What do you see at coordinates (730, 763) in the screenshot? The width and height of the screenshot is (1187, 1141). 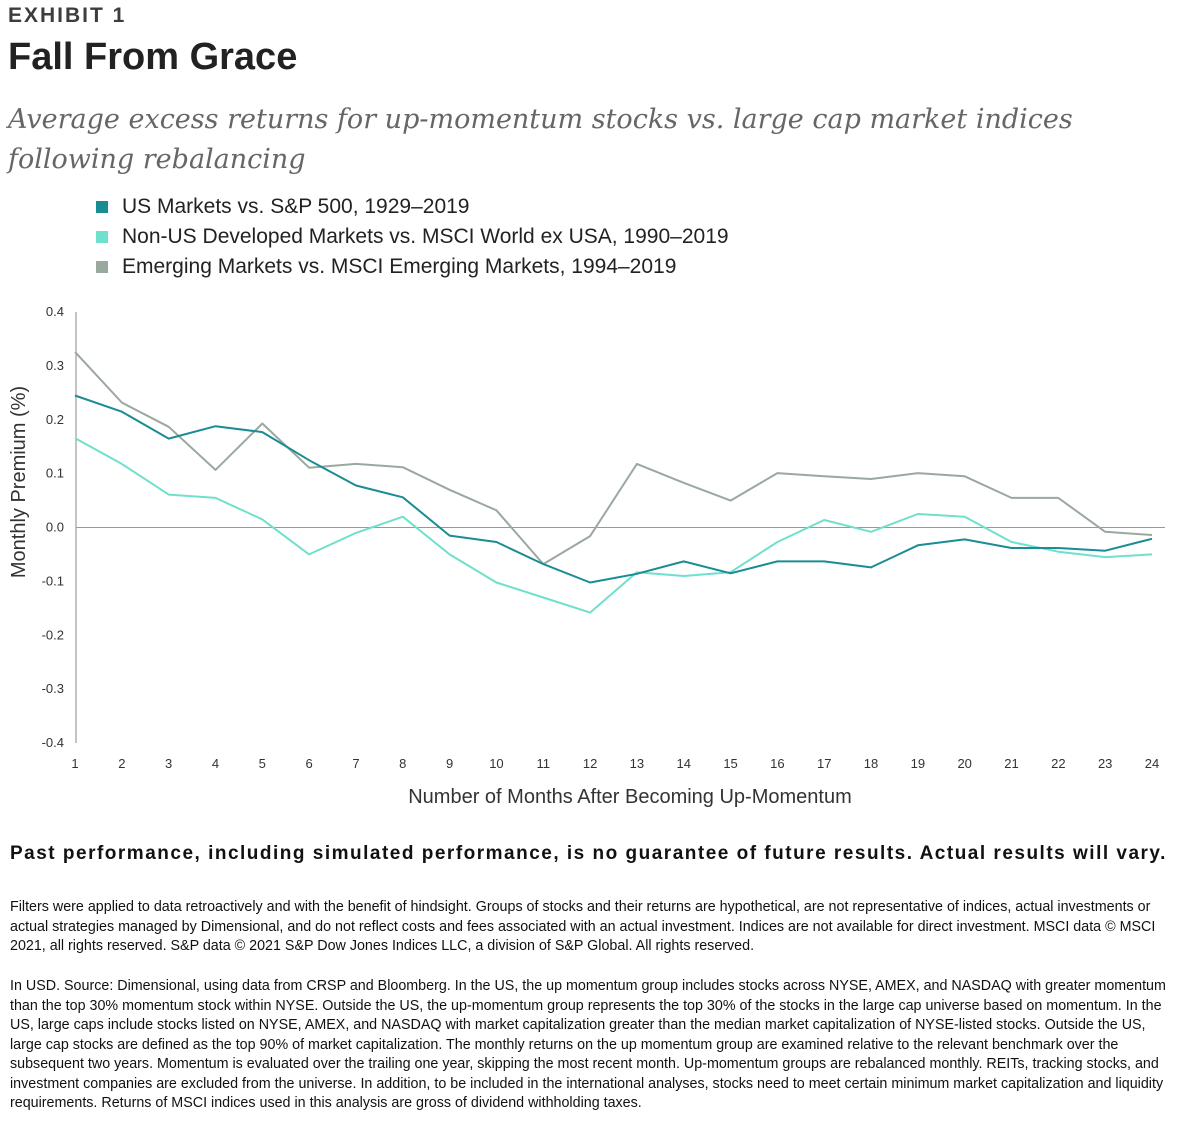 I see `x-tick-label: 15` at bounding box center [730, 763].